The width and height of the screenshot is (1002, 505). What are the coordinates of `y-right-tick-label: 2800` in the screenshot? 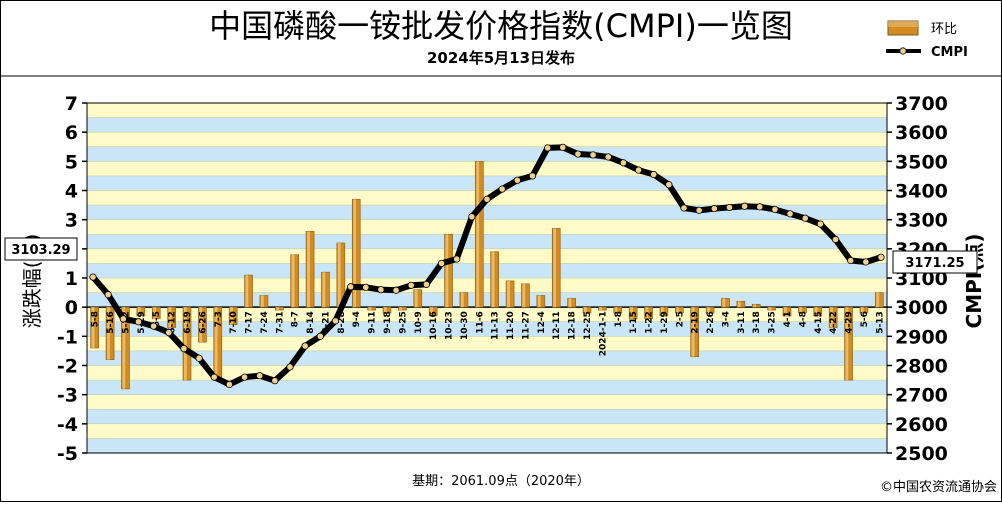 It's located at (921, 367).